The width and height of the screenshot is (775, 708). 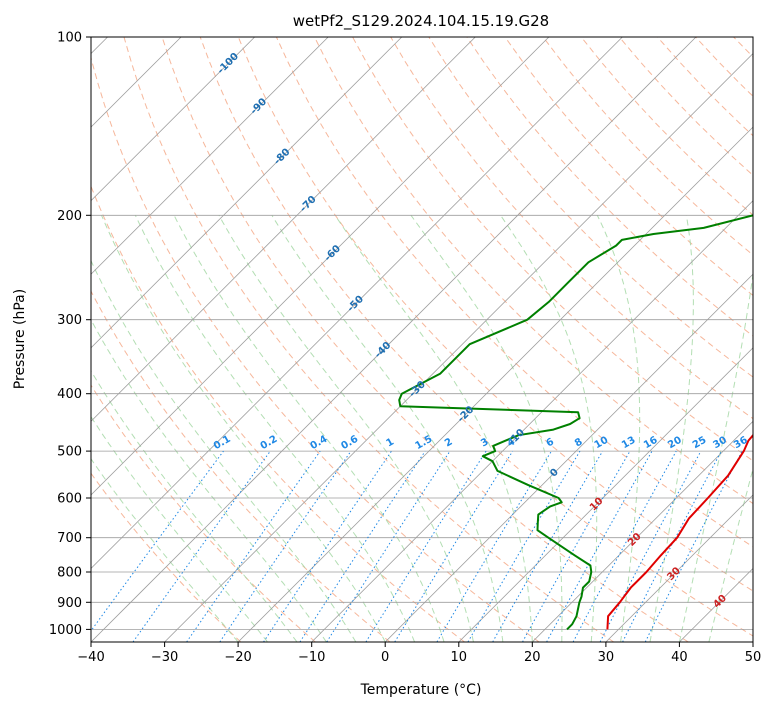 I want to click on y-tick-label: 800, so click(x=69, y=573).